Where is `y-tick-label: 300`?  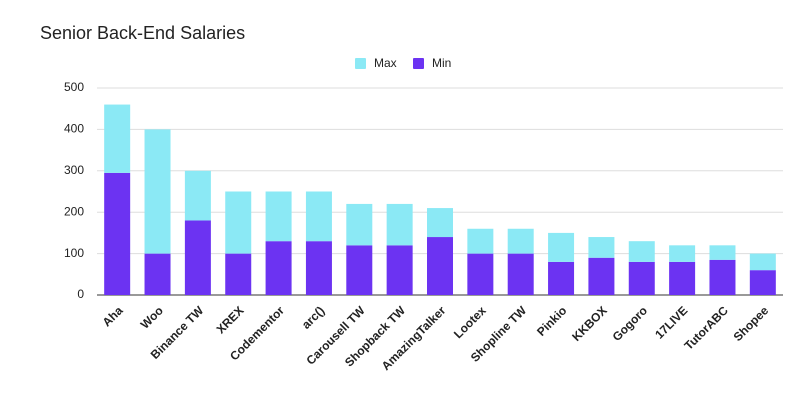
y-tick-label: 300 is located at coordinates (74, 170).